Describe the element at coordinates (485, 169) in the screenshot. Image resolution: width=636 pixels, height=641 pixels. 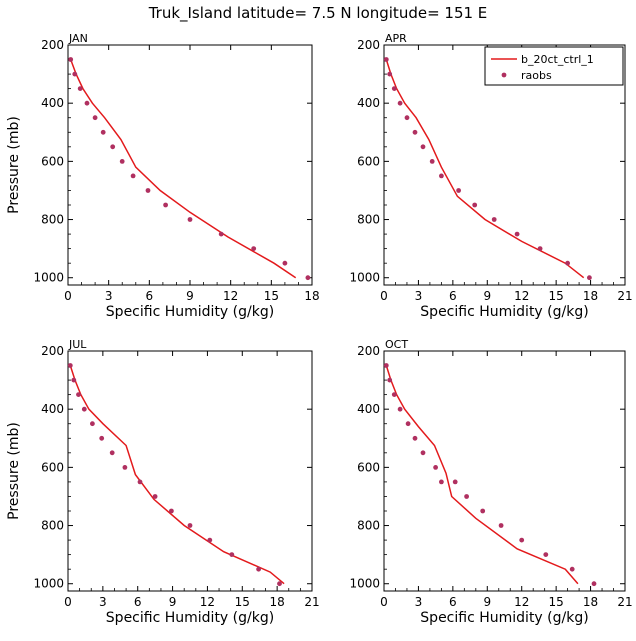
I see `model-line-apr` at that location.